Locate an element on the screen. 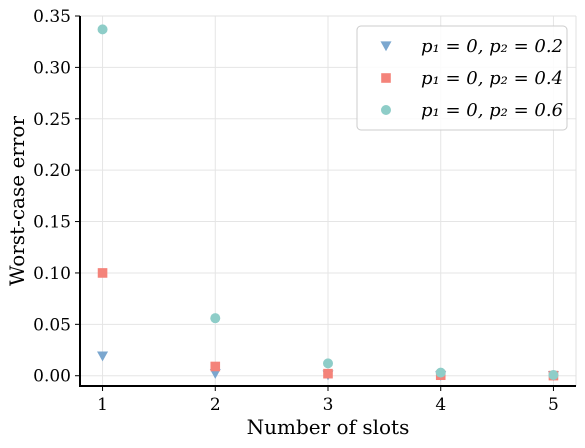  legend-label: p₁ = 0, p₂ = 0.4 is located at coordinates (492, 78).